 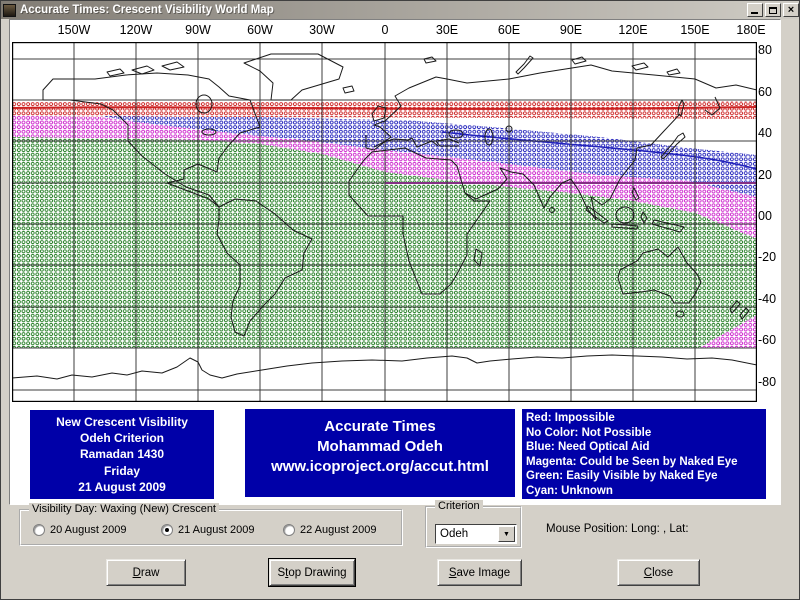 What do you see at coordinates (622, 476) in the screenshot?
I see `legend-line: Green: Easily Visible by Naked Eye` at bounding box center [622, 476].